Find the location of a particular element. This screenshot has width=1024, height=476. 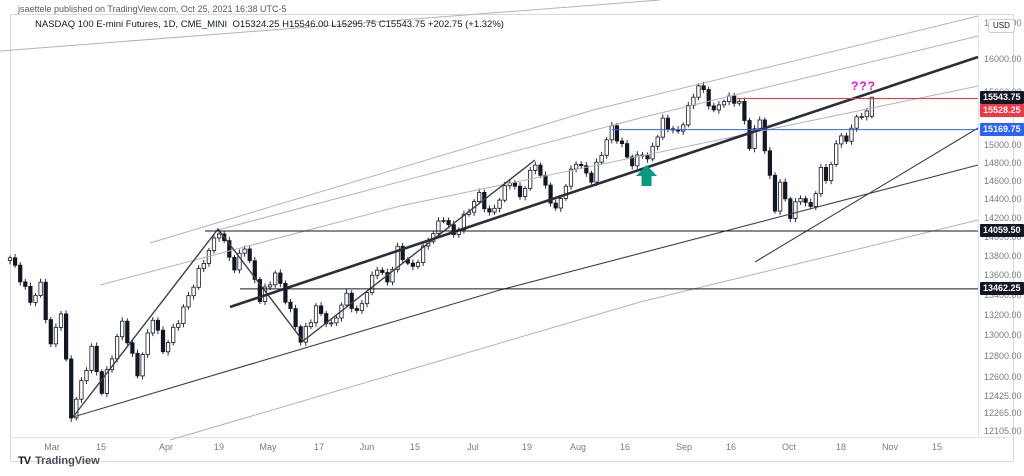

price-label-last-price: 15543.75 is located at coordinates (1002, 97).